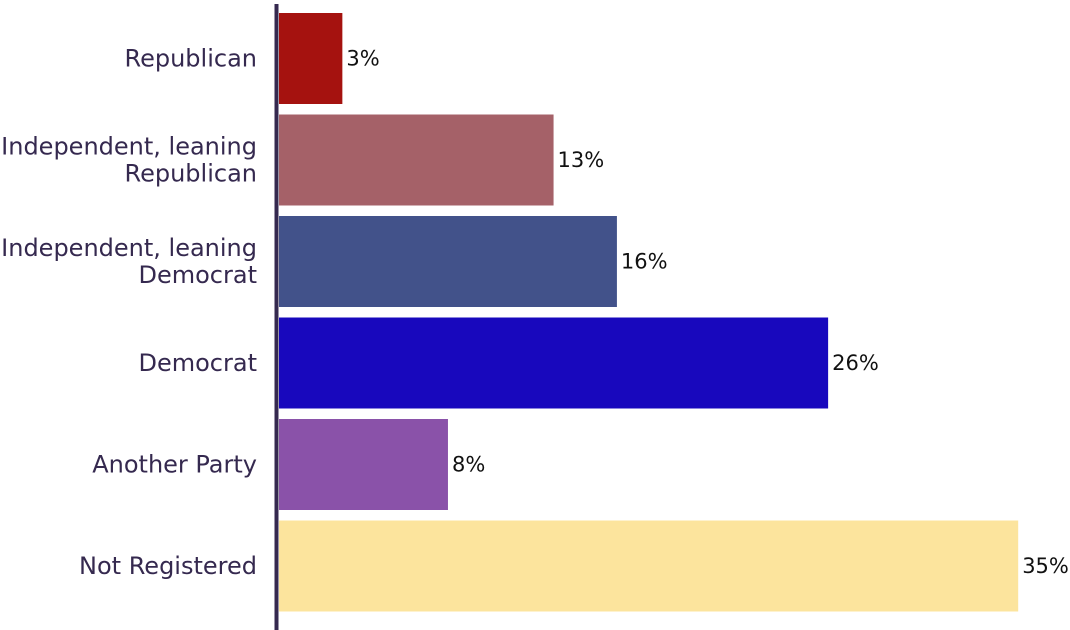  What do you see at coordinates (1045, 566) in the screenshot?
I see `value-label-not-registered: 35%` at bounding box center [1045, 566].